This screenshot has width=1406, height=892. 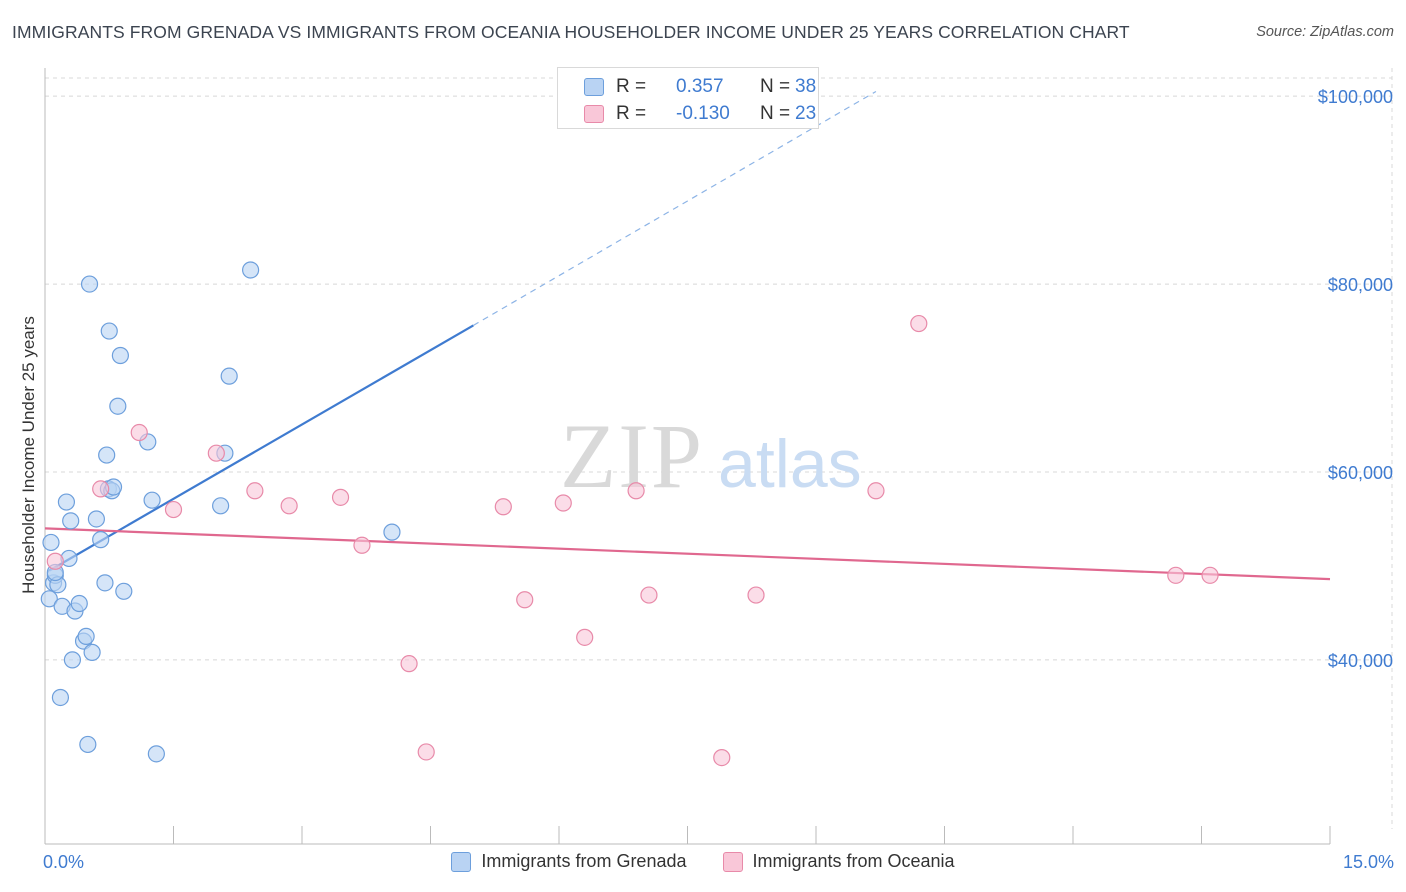 I want to click on y-axis-label: Householder Income Under 25 years, so click(x=28, y=455).